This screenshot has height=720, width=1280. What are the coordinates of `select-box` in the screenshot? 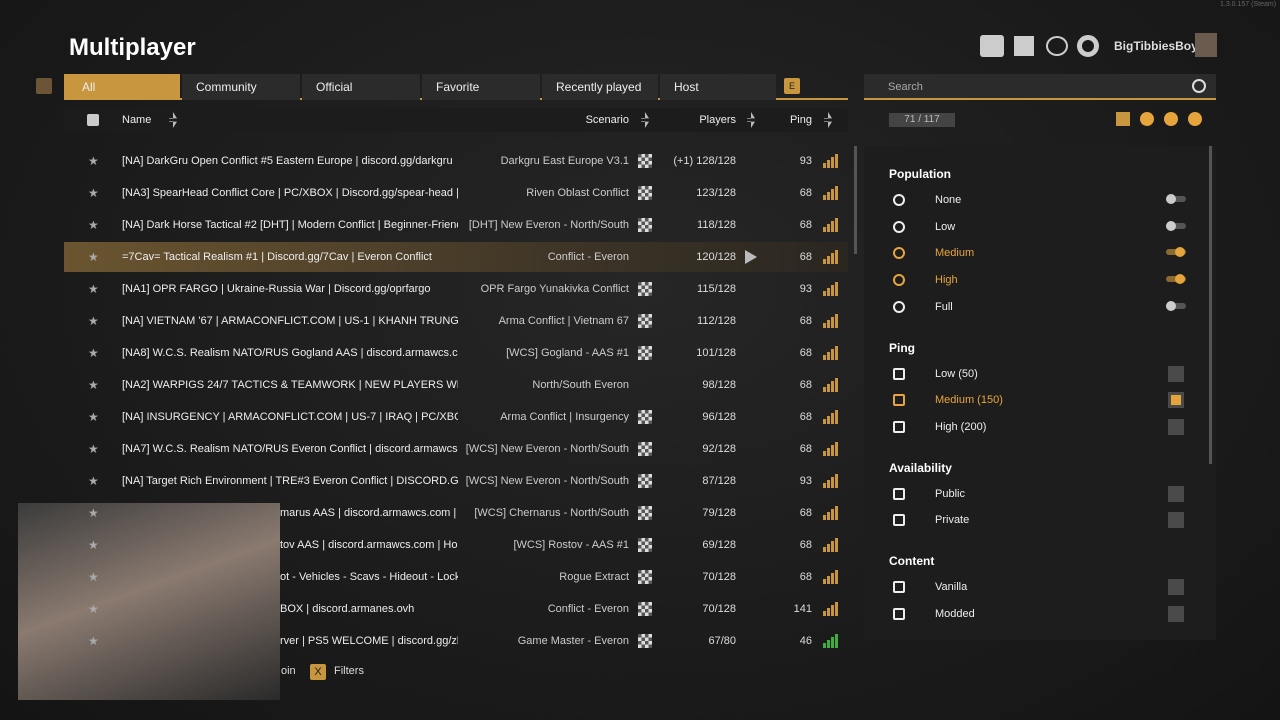 It's located at (44, 86).